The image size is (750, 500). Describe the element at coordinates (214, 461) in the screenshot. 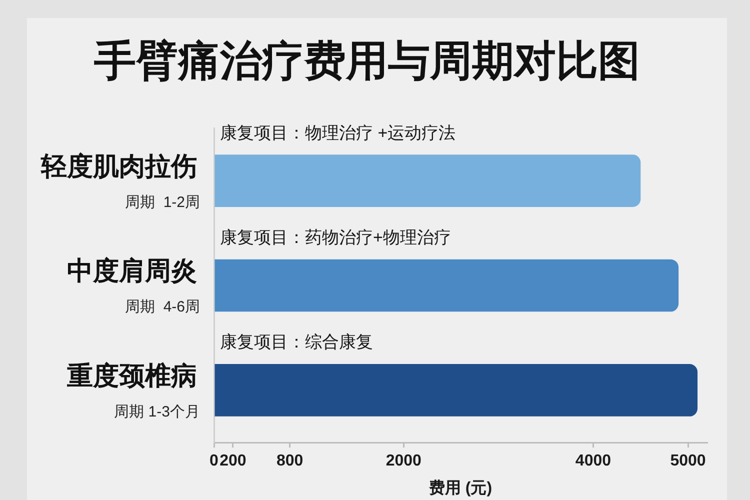

I see `x-tick-label: 0` at that location.